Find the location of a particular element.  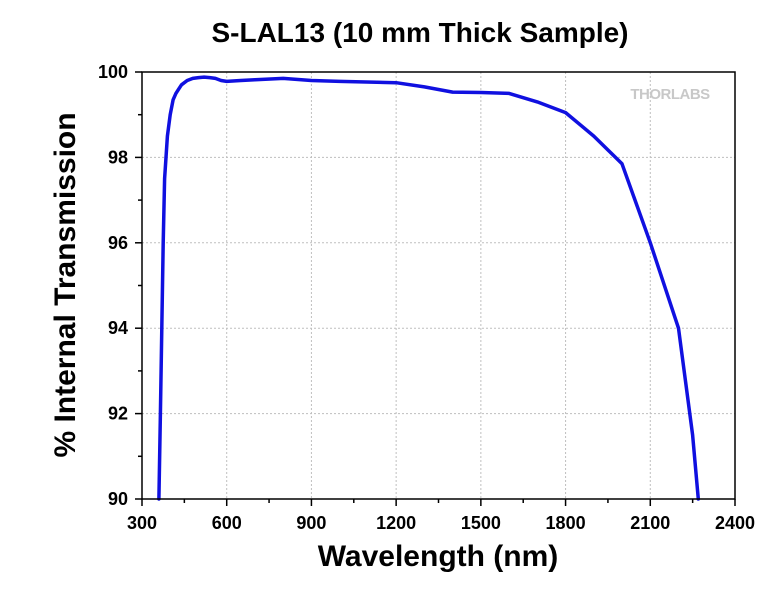

y-tick-label: 90 is located at coordinates (118, 499).